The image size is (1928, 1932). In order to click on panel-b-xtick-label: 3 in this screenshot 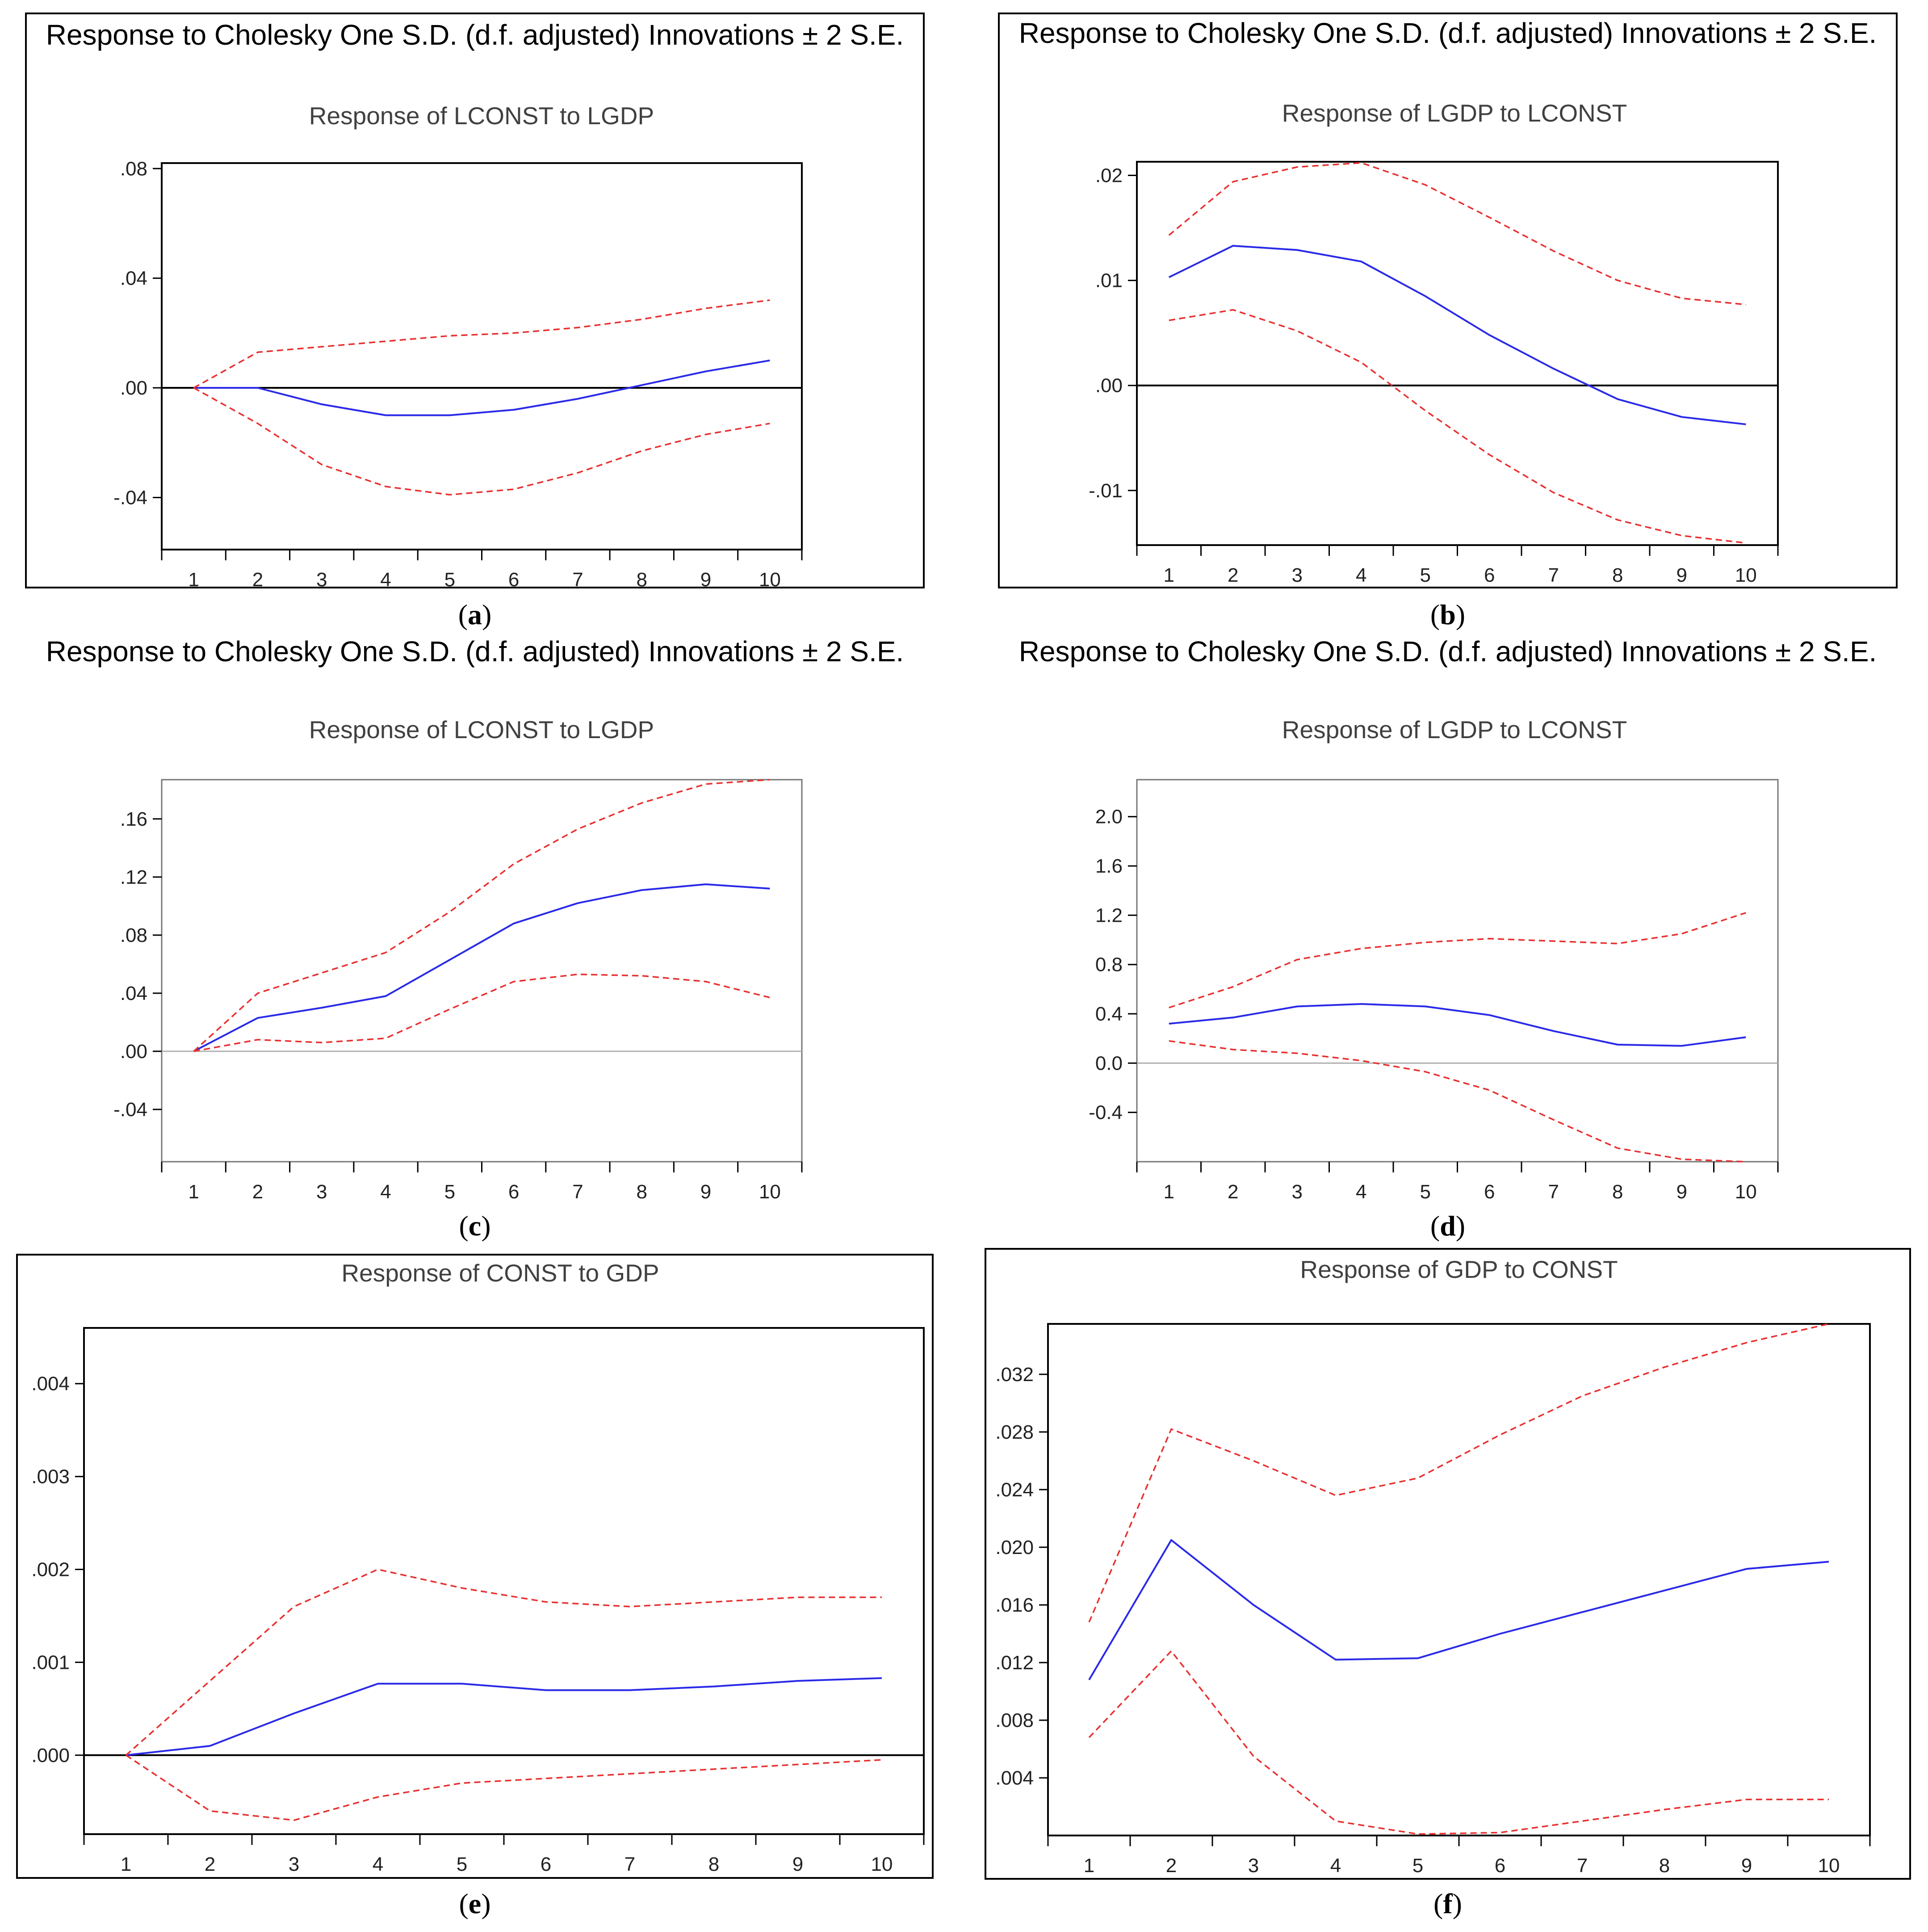, I will do `click(1297, 575)`.